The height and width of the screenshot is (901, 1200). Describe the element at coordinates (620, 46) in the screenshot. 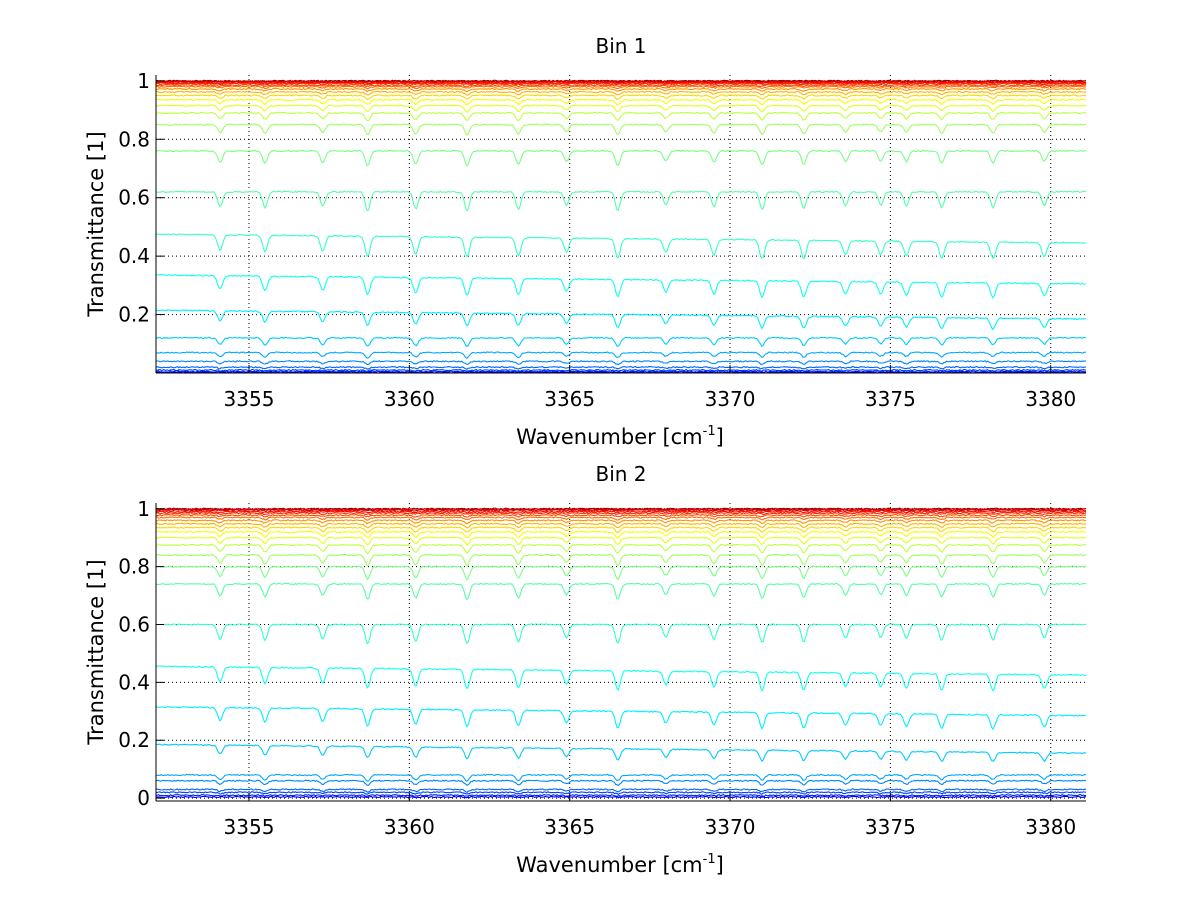

I see `chart-title: Bin 1` at that location.